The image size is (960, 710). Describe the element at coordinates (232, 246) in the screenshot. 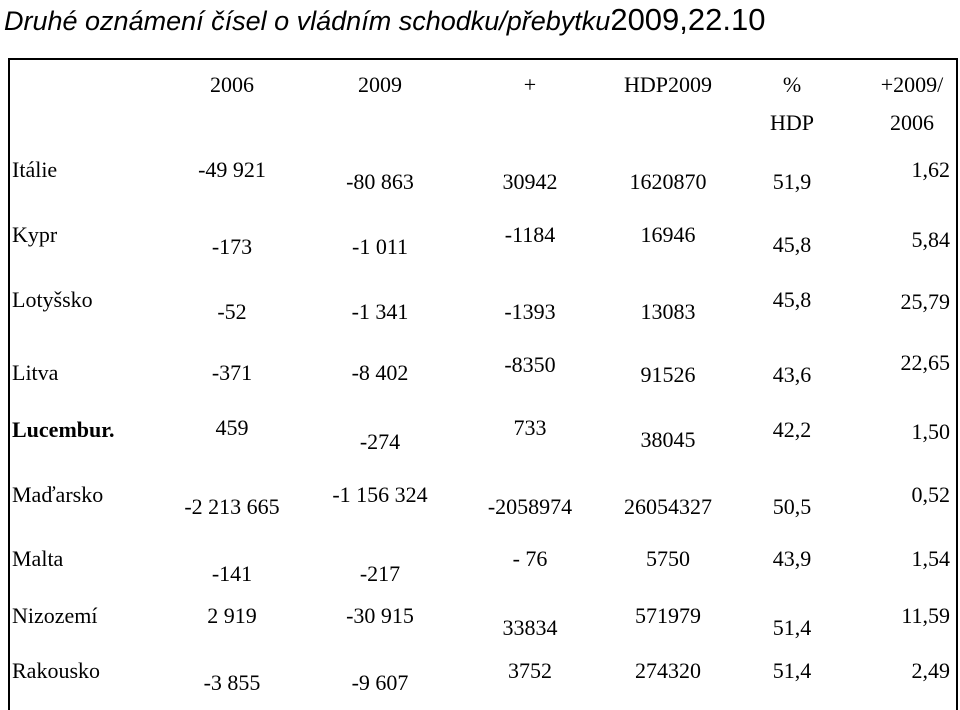

I see `table-cell: -173` at that location.